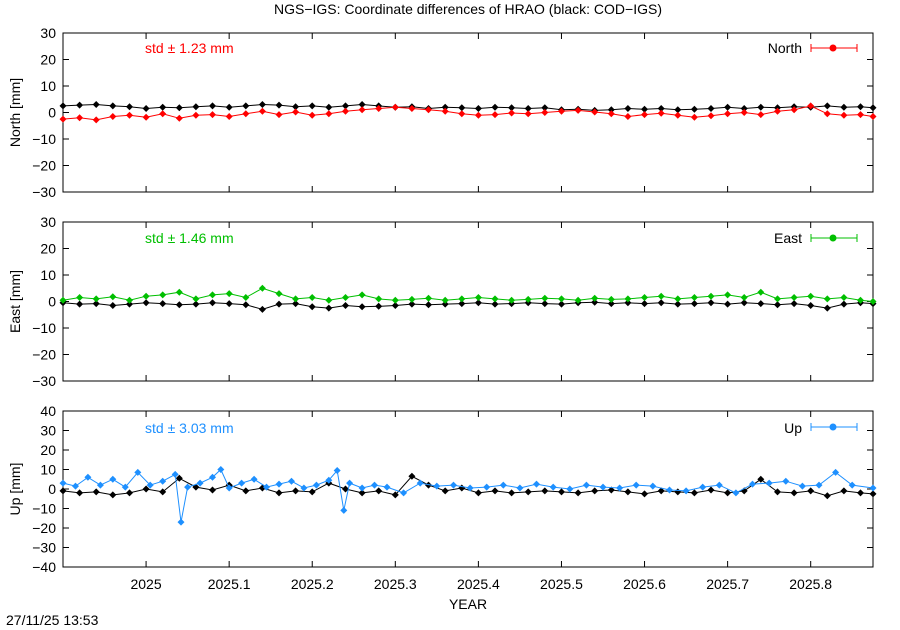  Describe the element at coordinates (48, 60) in the screenshot. I see `y-tick-label: 20` at that location.